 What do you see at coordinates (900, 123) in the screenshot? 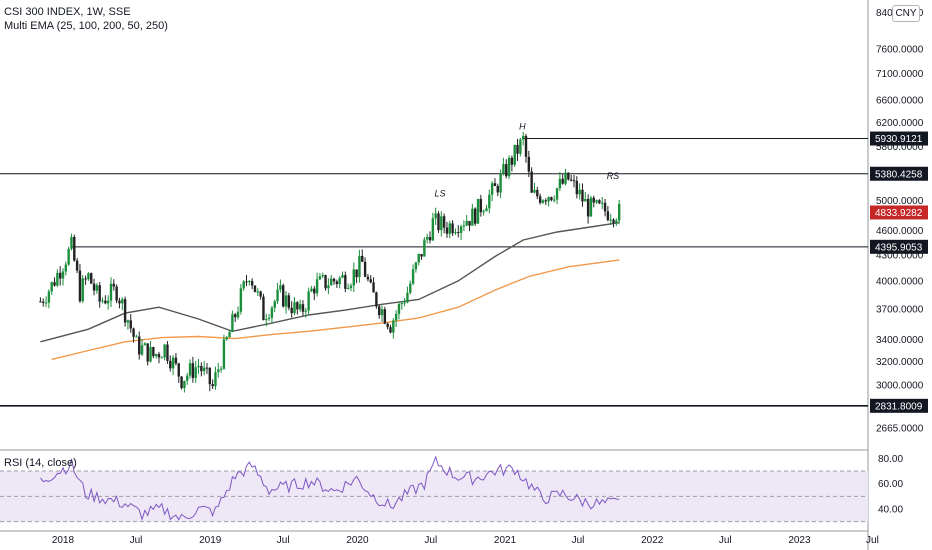
I see `price-tick-label: 6200.0000` at bounding box center [900, 123].